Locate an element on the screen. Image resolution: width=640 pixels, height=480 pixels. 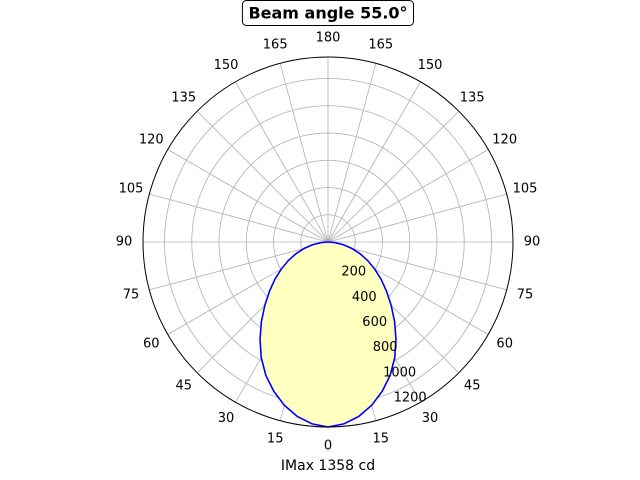
angle-tick-label: 180 is located at coordinates (328, 38).